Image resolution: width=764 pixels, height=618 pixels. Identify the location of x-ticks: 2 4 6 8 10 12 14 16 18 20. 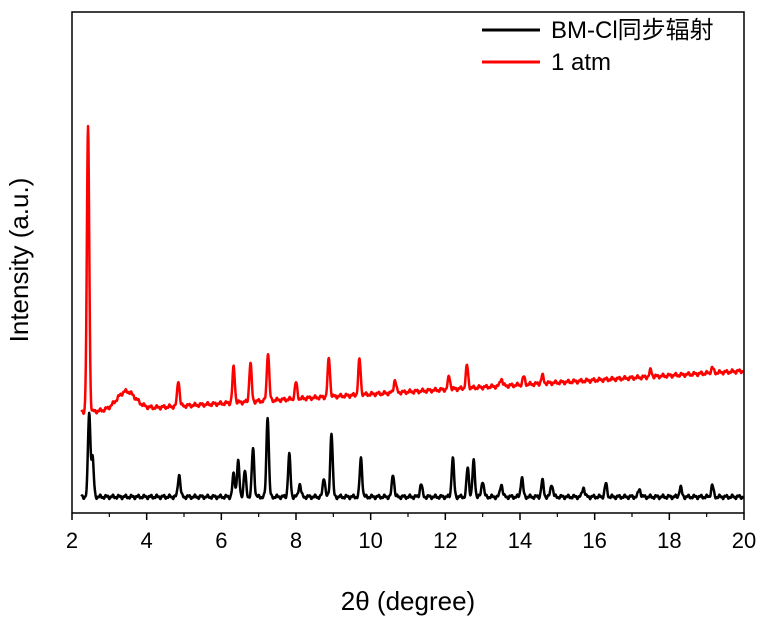
(411, 533).